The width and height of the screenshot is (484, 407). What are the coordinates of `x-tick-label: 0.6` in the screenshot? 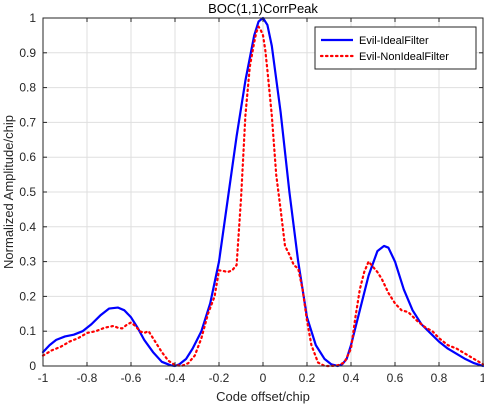 It's located at (395, 378).